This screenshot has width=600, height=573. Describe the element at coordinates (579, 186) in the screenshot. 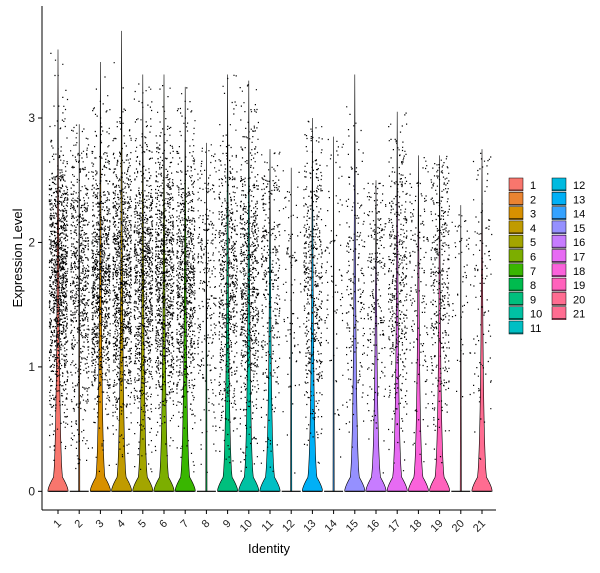

I see `legend-label-12: 12` at that location.